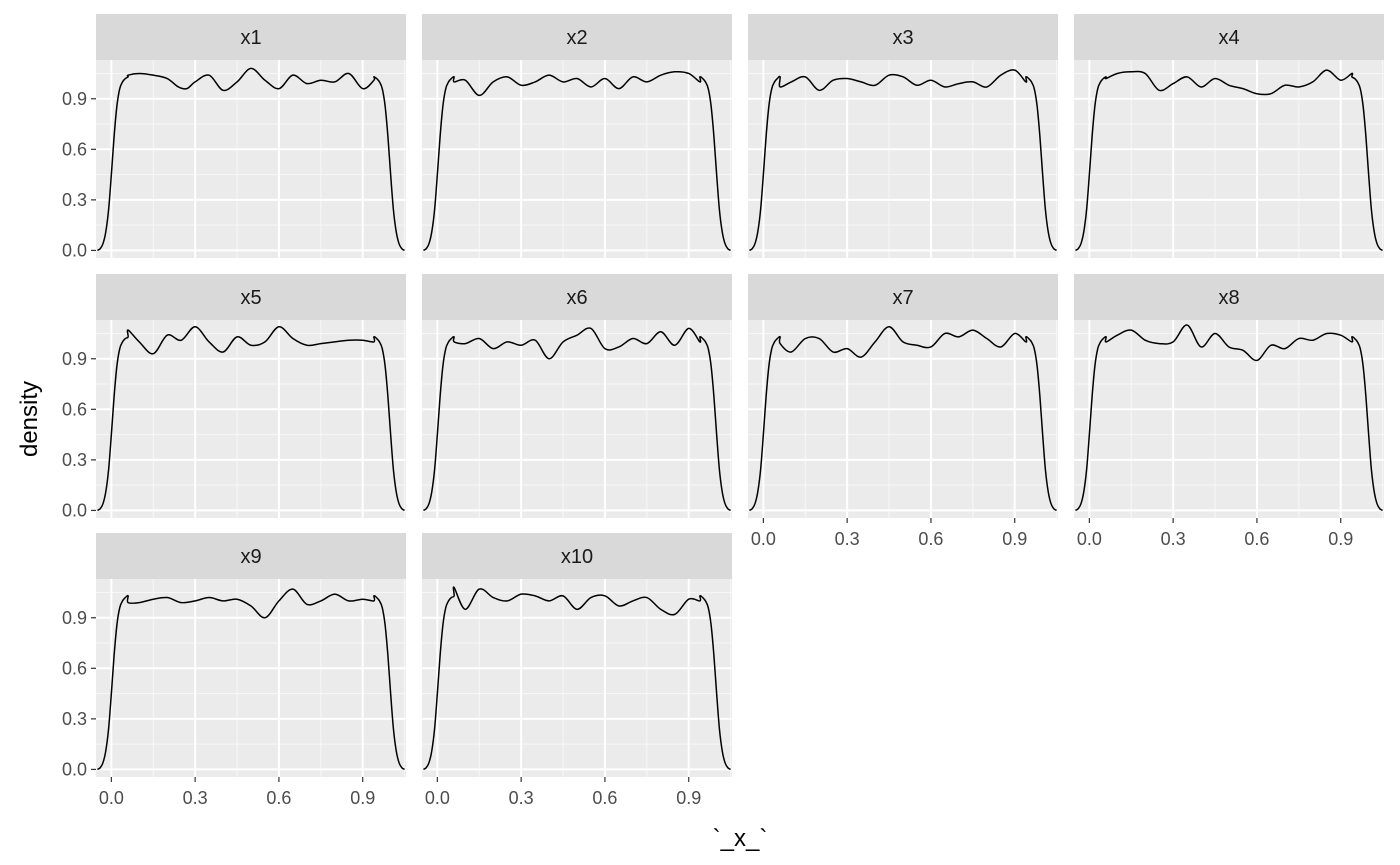 The width and height of the screenshot is (1400, 865). I want to click on x-axis-x8: 0.0 0.3 0.6 0.9, so click(1215, 533).